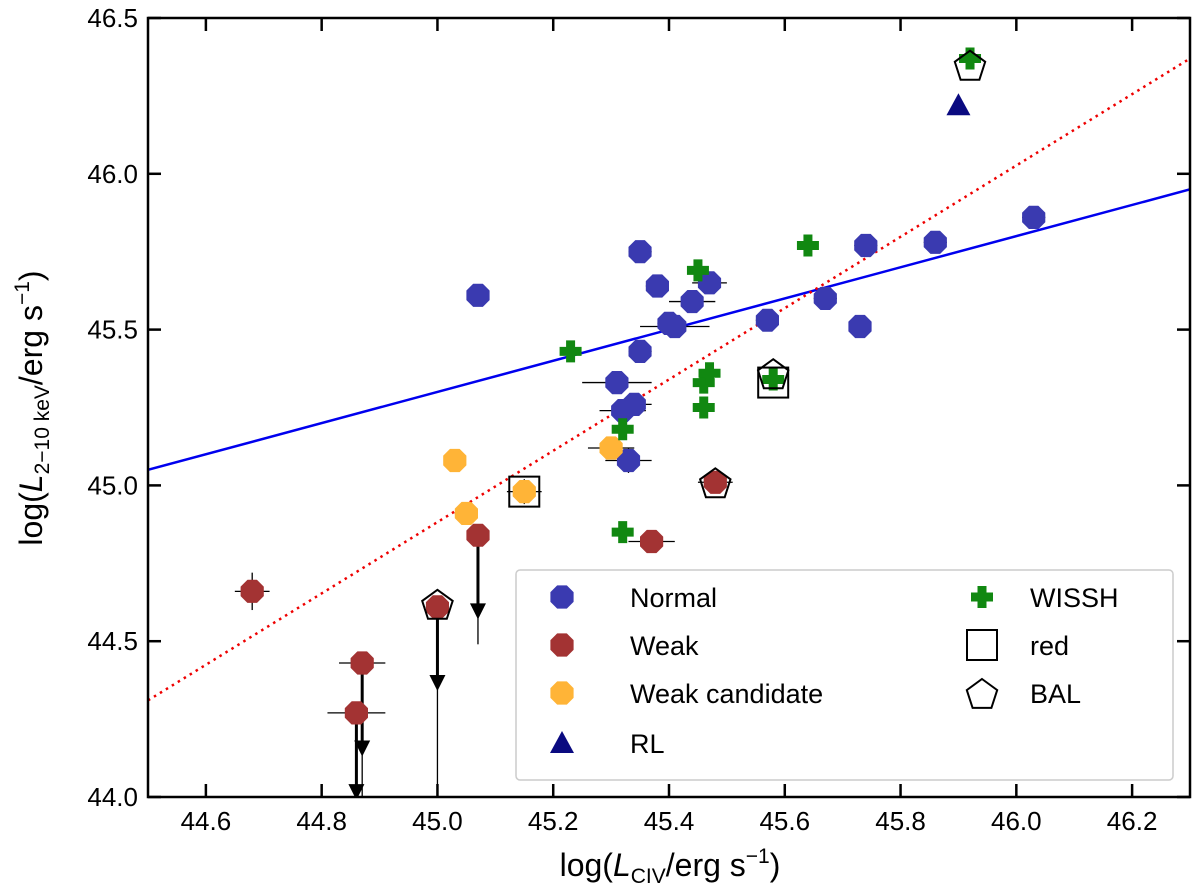  What do you see at coordinates (112, 797) in the screenshot?
I see `y-tick-label-0: 44.0` at bounding box center [112, 797].